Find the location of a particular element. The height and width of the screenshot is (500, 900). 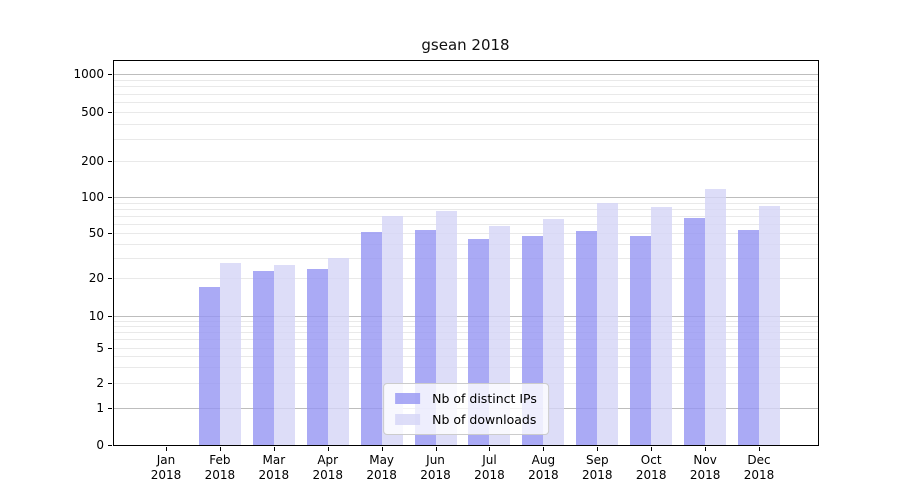

x-tick-label: Nov 2018 is located at coordinates (705, 467).